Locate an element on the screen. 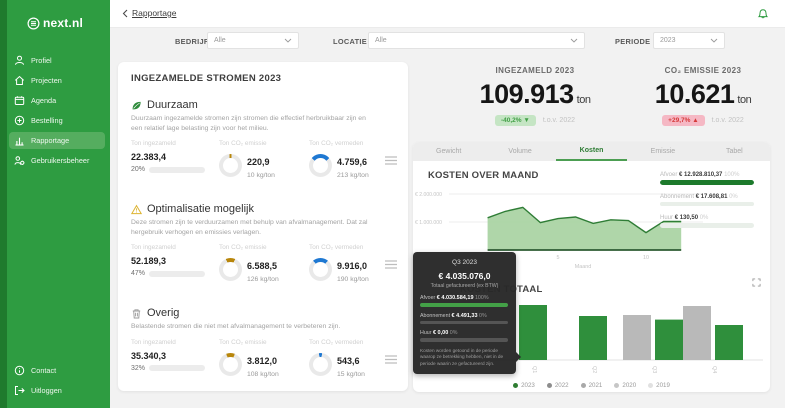 The height and width of the screenshot is (408, 785). year-label: 2023 is located at coordinates (528, 385).